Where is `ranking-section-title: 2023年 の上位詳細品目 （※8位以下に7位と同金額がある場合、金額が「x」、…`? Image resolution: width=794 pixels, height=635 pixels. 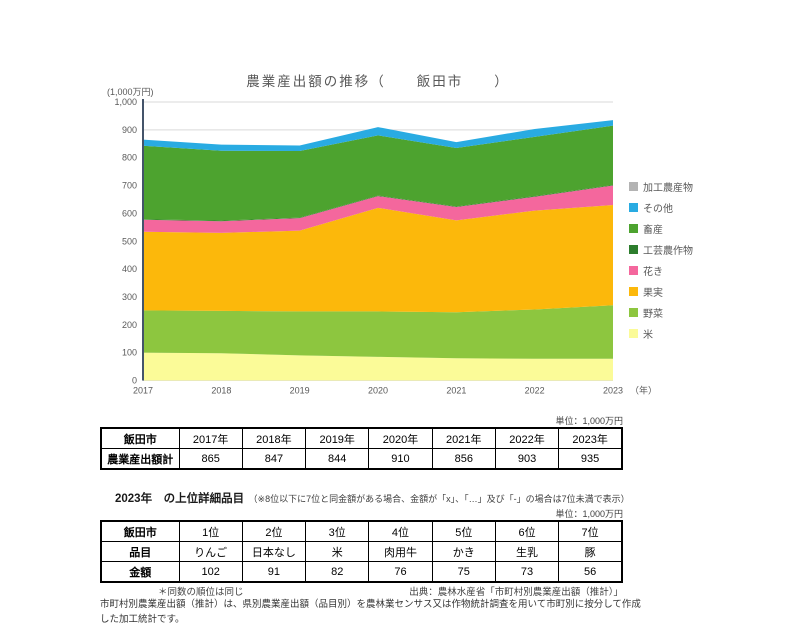 ranking-section-title: 2023年 の上位詳細品目 （※8位以下に7位と同金額がある場合、金額が「x」、… is located at coordinates (450, 498).